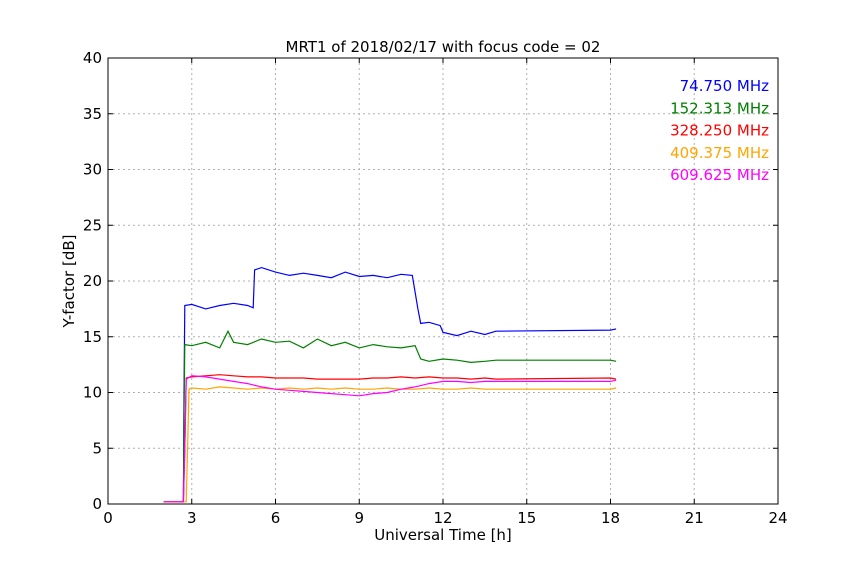 This screenshot has height=576, width=864. What do you see at coordinates (192, 518) in the screenshot?
I see `x-tick-label: 3` at bounding box center [192, 518].